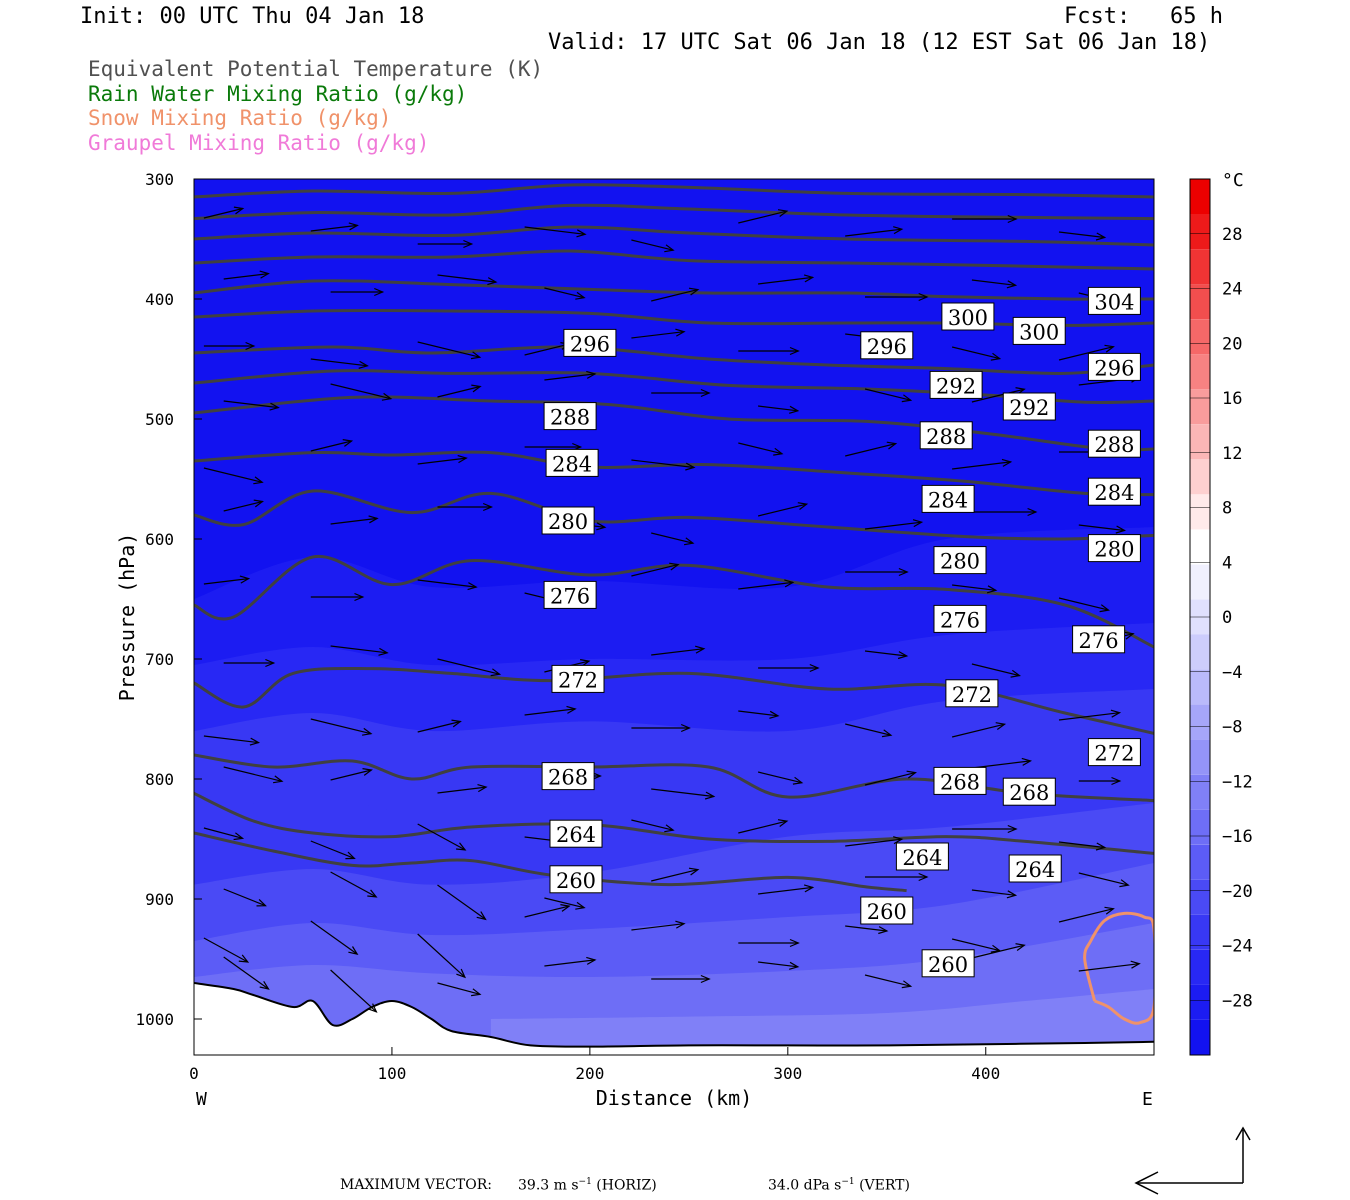  I want to click on terrain-fill, so click(674, 1019).